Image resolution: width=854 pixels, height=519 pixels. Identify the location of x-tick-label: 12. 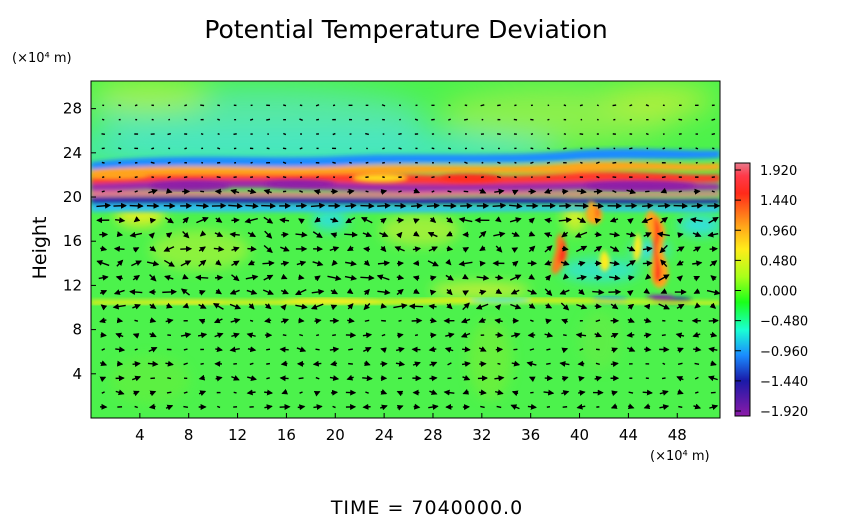
(237, 435).